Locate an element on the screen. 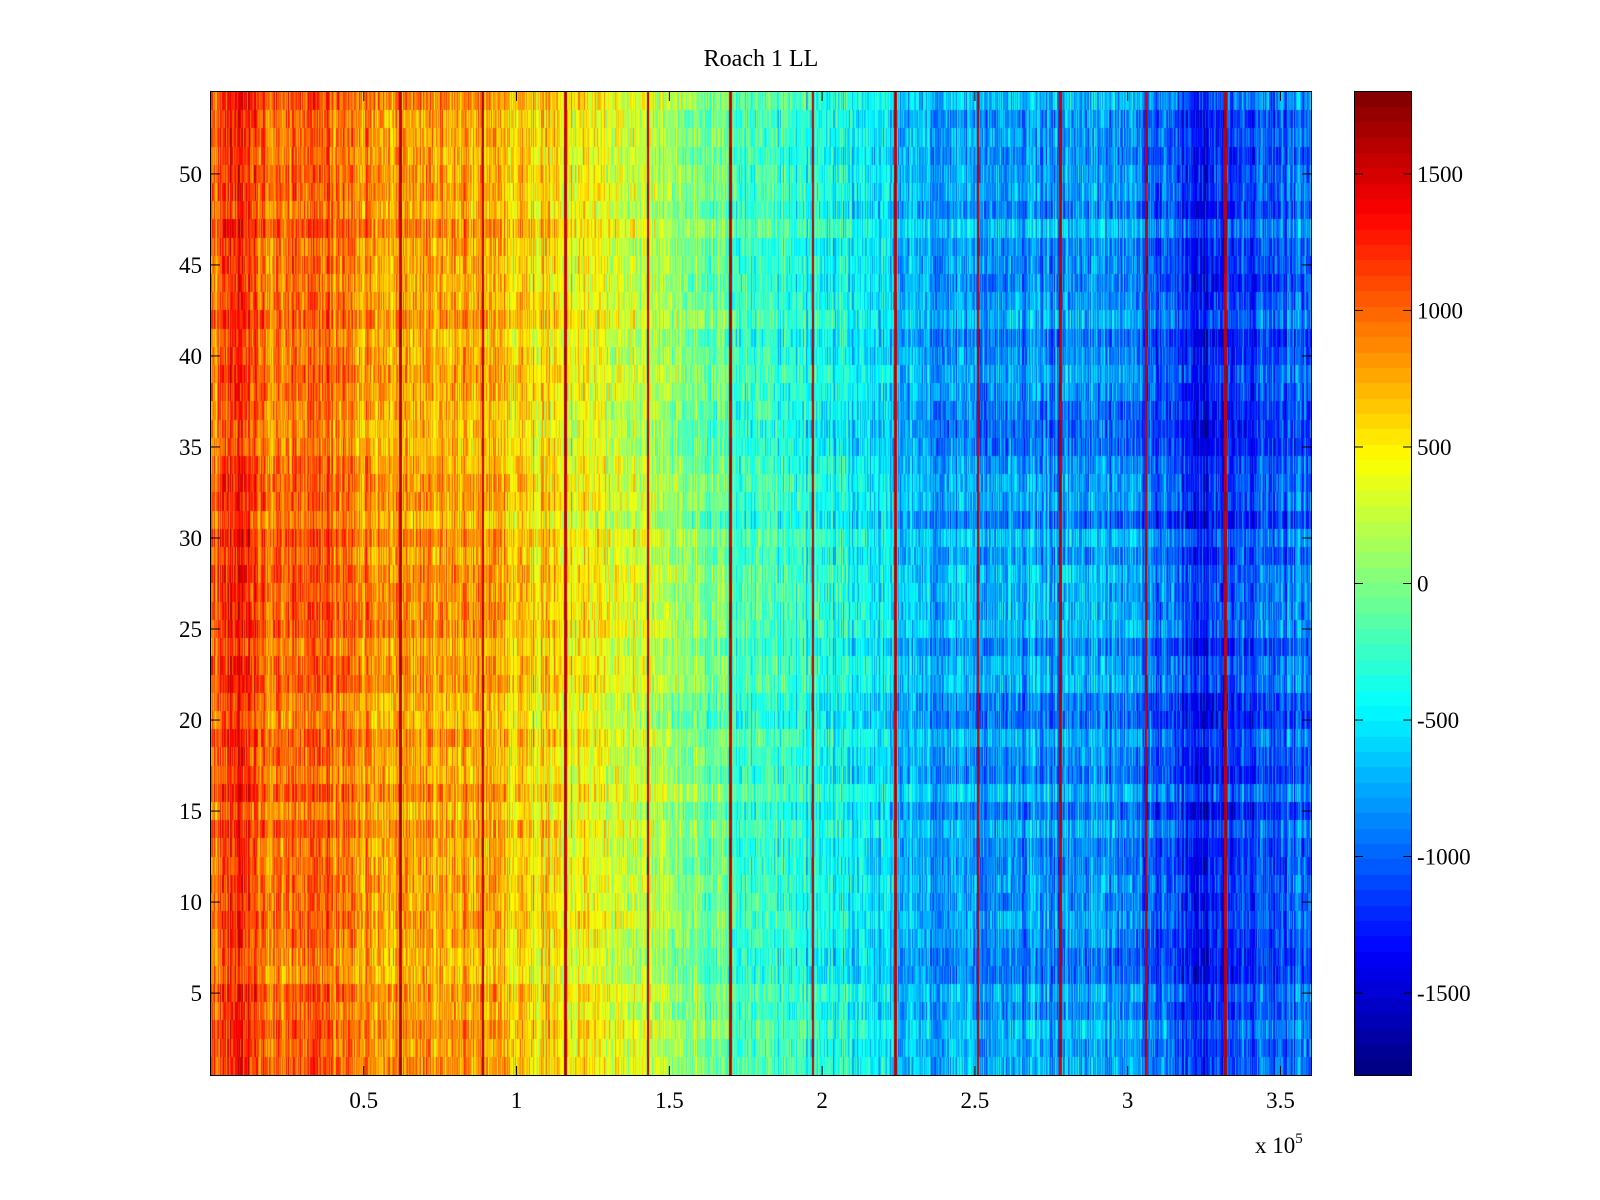 This screenshot has height=1200, width=1600. y-tick-label: 15 is located at coordinates (190, 811).